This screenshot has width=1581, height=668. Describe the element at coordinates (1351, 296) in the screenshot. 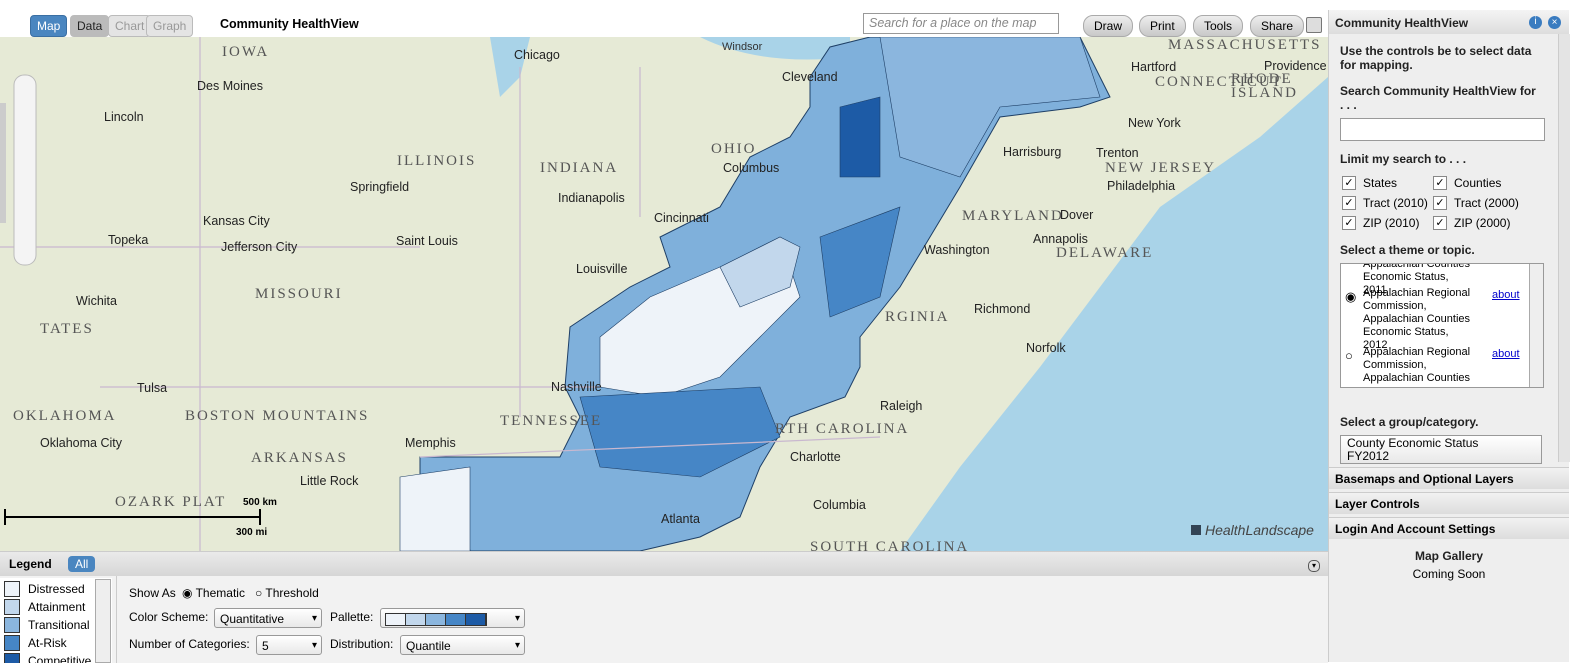

I see `radio: ◉` at that location.